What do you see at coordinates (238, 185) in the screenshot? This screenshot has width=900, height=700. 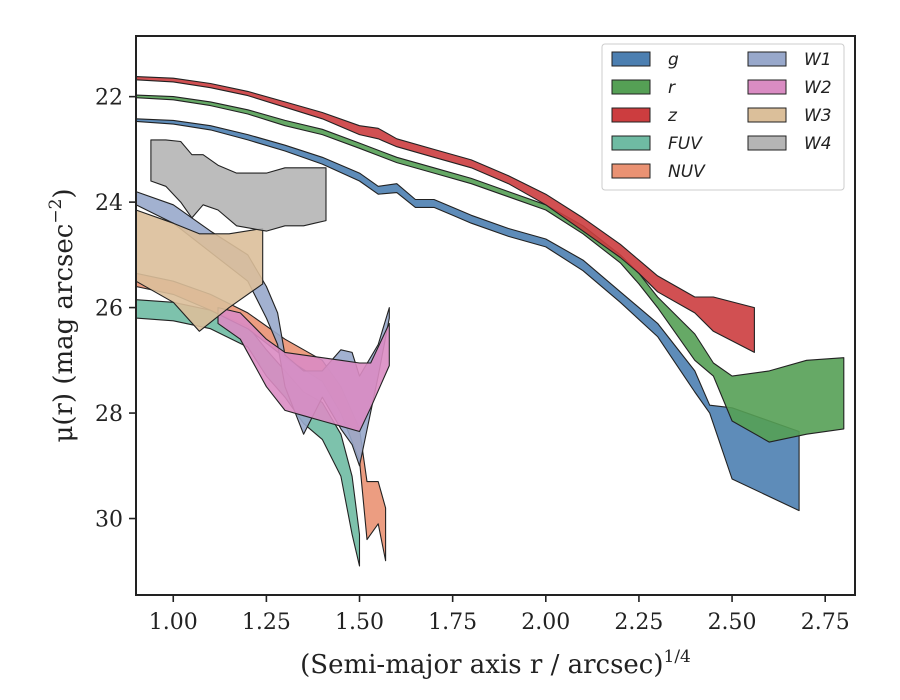 I see `band-w4` at bounding box center [238, 185].